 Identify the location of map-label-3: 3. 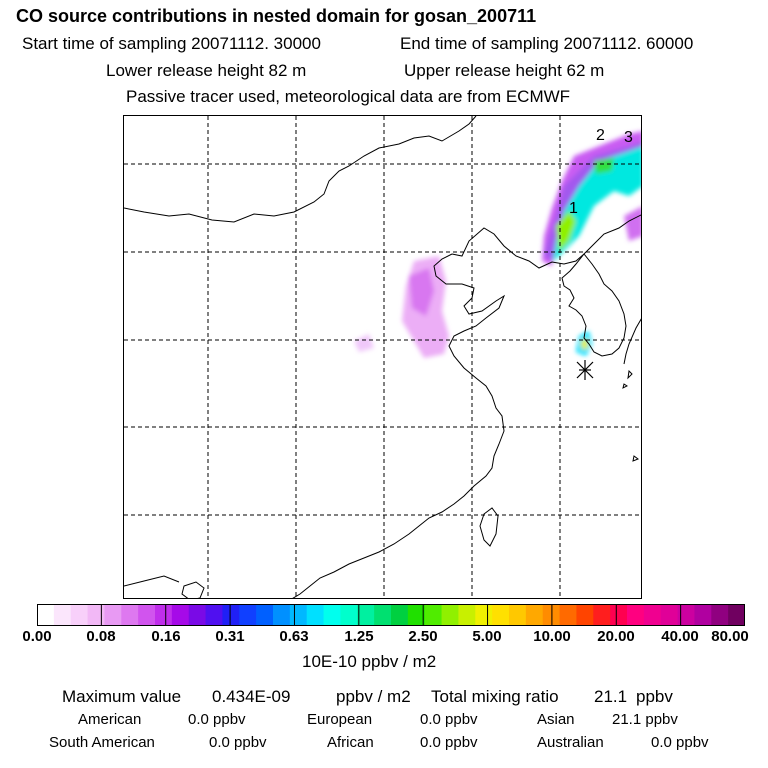
(628, 137).